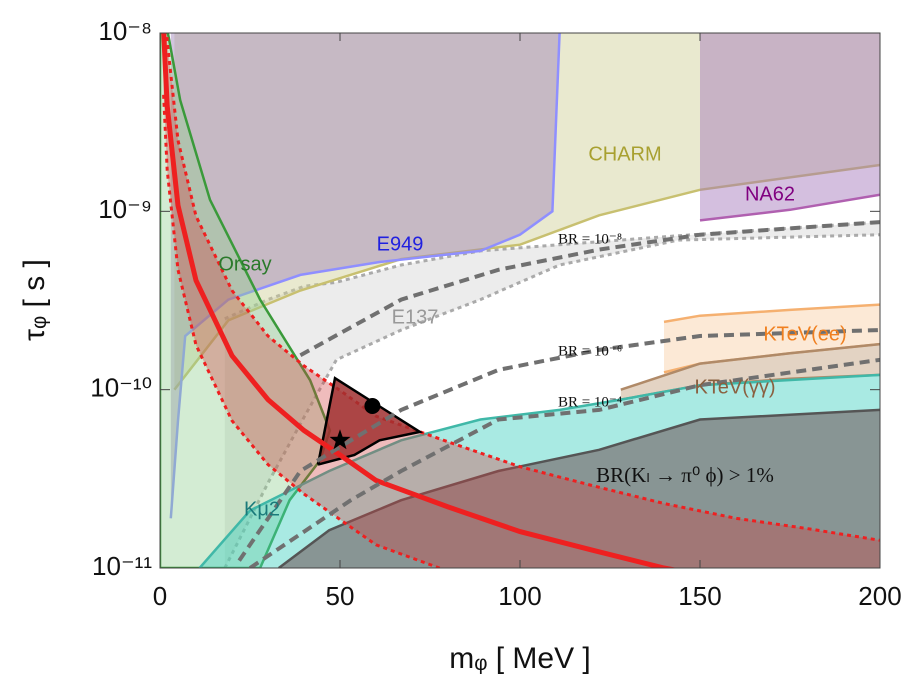  What do you see at coordinates (804, 334) in the screenshot?
I see `region-label: KTeV(ee)` at bounding box center [804, 334].